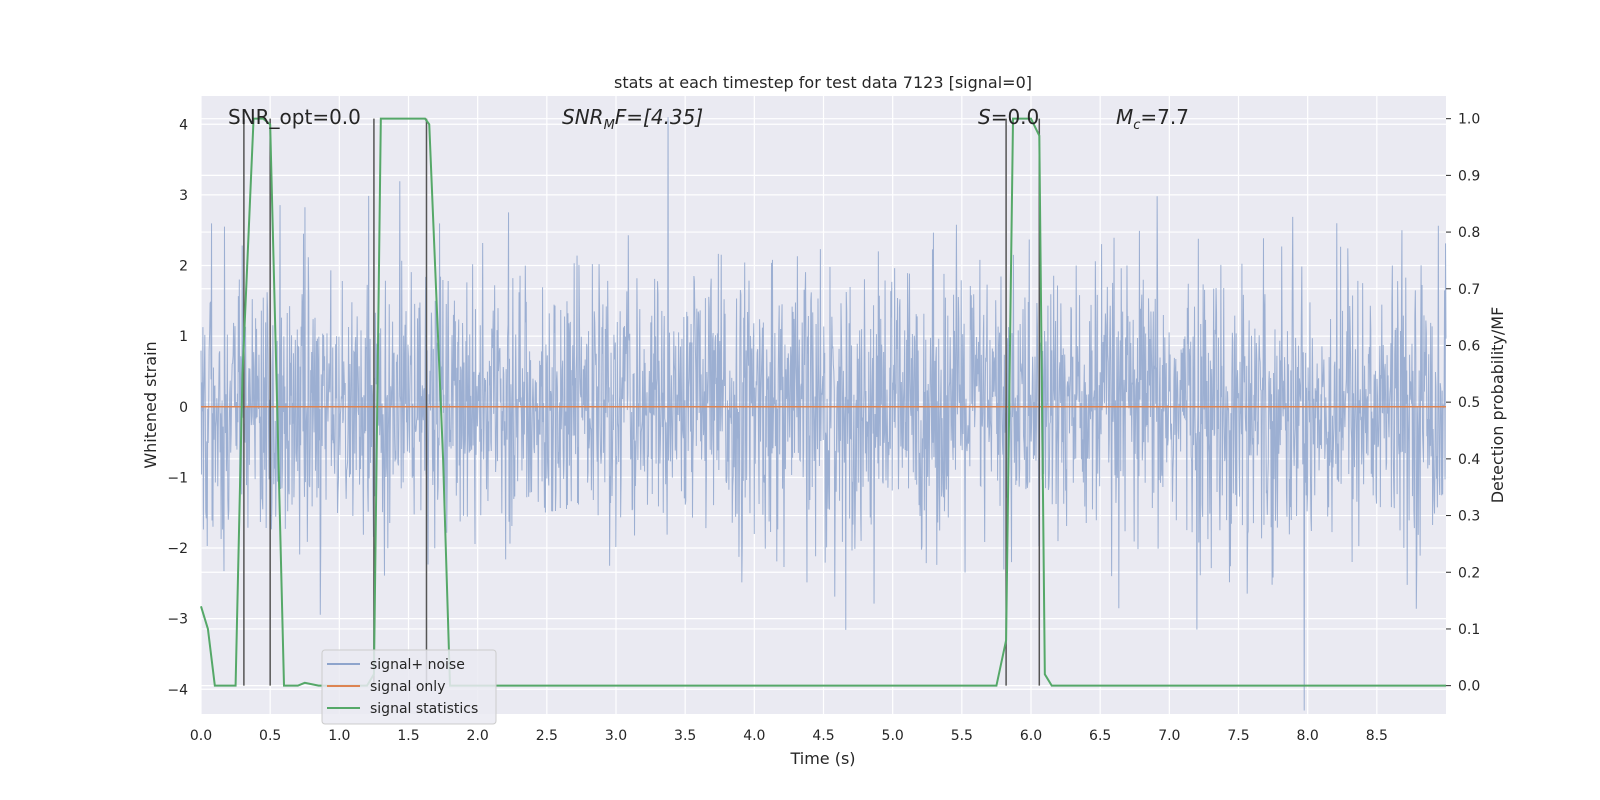 The height and width of the screenshot is (800, 1600). I want to click on y2-tick-label: 0.0, so click(1469, 687).